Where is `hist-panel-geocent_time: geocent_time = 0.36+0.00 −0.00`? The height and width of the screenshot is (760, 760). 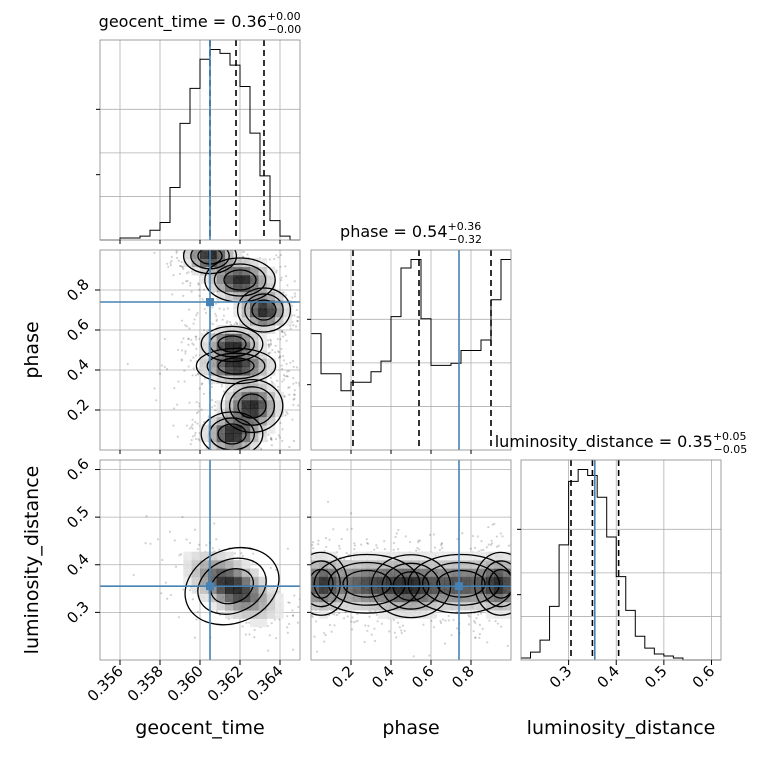 hist-panel-geocent_time: geocent_time = 0.36+0.00 −0.00 is located at coordinates (198, 125).